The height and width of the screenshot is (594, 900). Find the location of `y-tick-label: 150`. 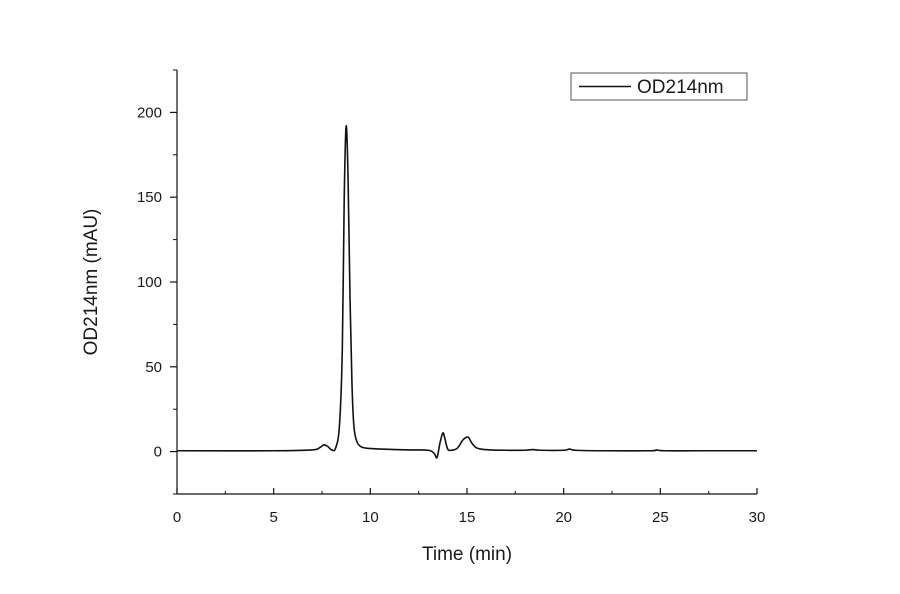

y-tick-label: 150 is located at coordinates (149, 197).